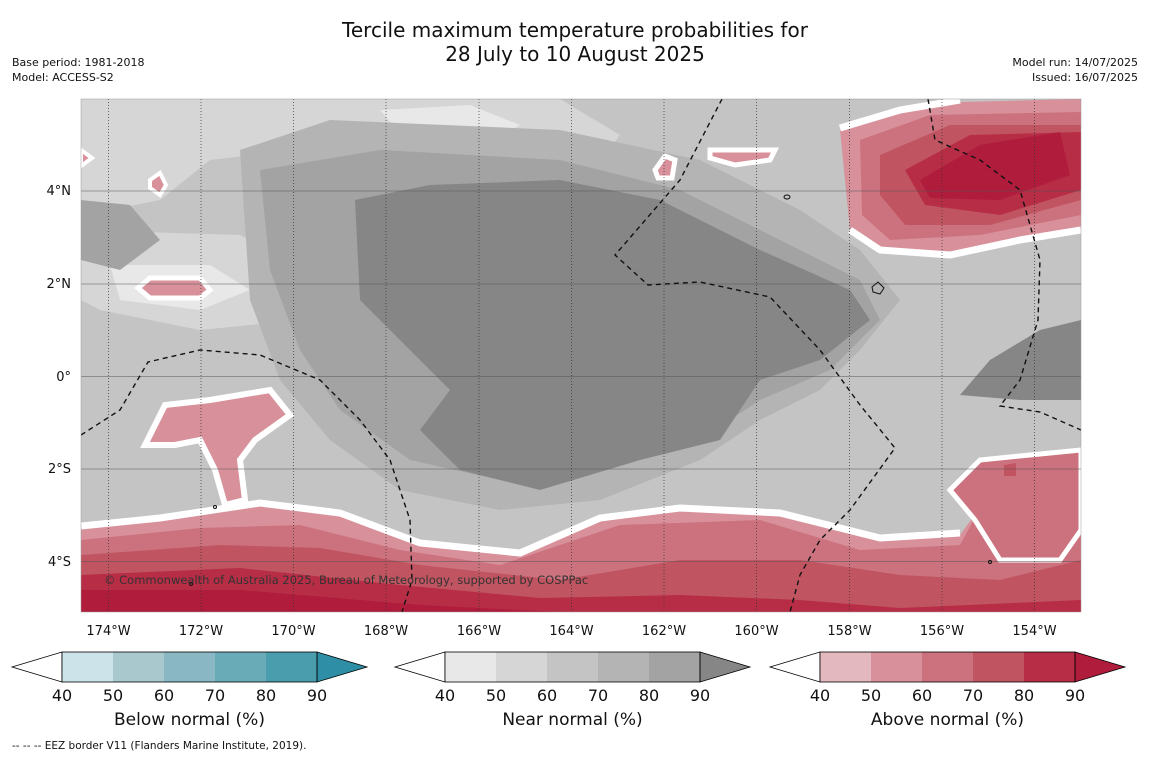  Describe the element at coordinates (217, 447) in the screenshot. I see `above-west-lobe` at that location.